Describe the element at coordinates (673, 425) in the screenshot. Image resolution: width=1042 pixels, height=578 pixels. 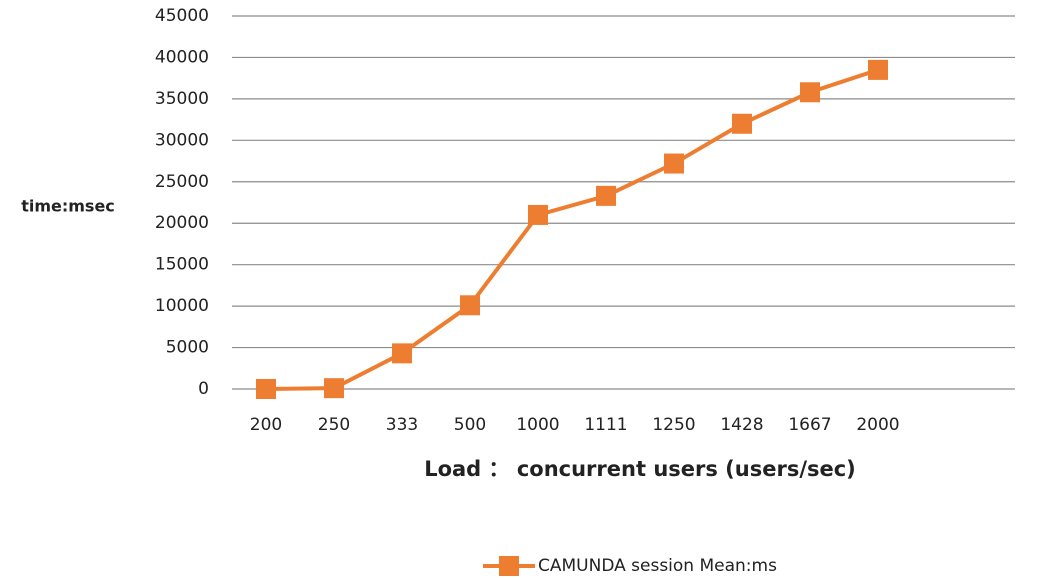
I see `x-tick-label: 1250` at that location.